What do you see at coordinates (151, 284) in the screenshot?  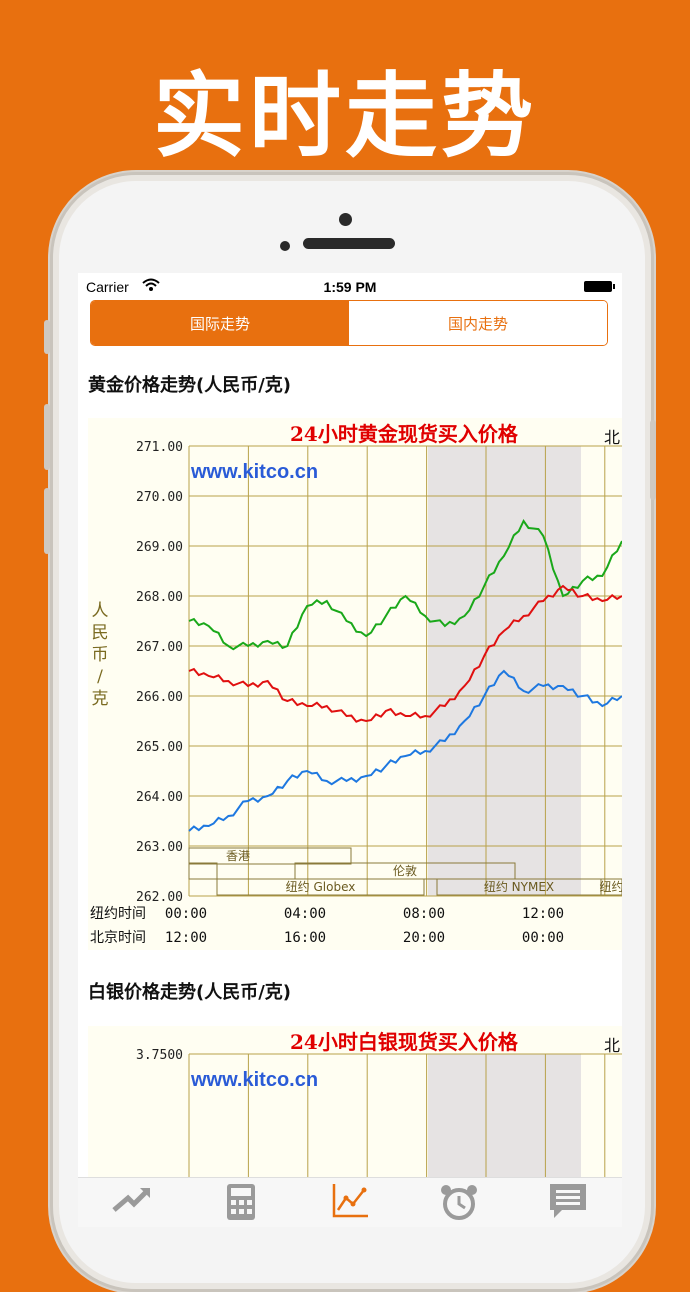 I see `wifi-icon` at bounding box center [151, 284].